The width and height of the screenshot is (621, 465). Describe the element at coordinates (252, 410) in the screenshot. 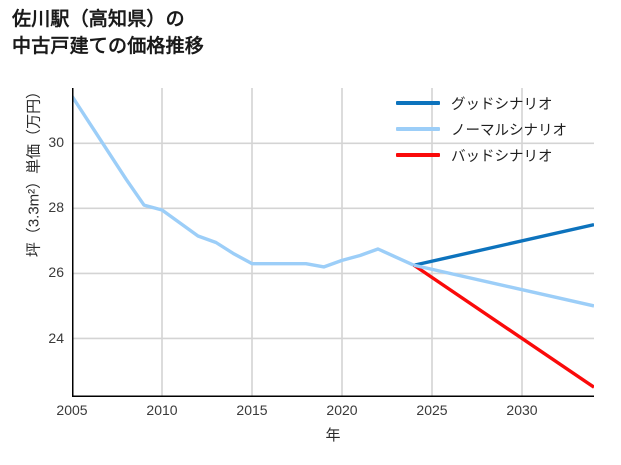

I see `x-tick-label-2015: 2015` at that location.